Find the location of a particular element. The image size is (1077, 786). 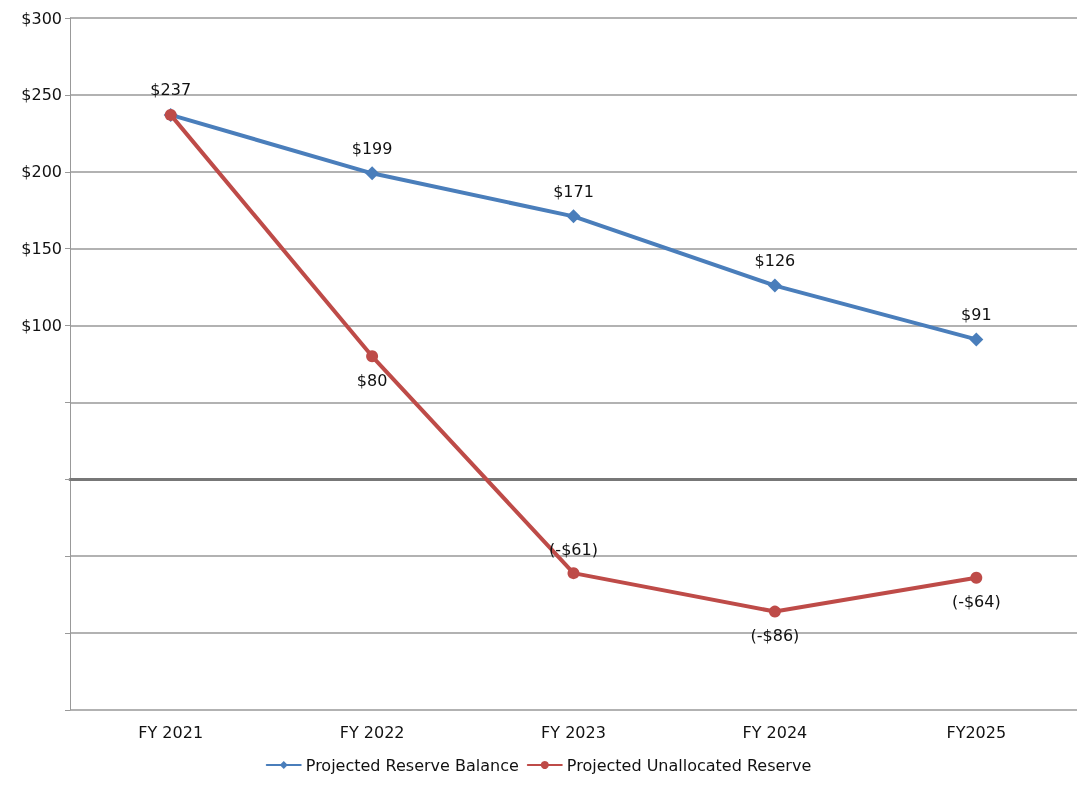

x-tick-label: FY 2023 is located at coordinates (573, 732).